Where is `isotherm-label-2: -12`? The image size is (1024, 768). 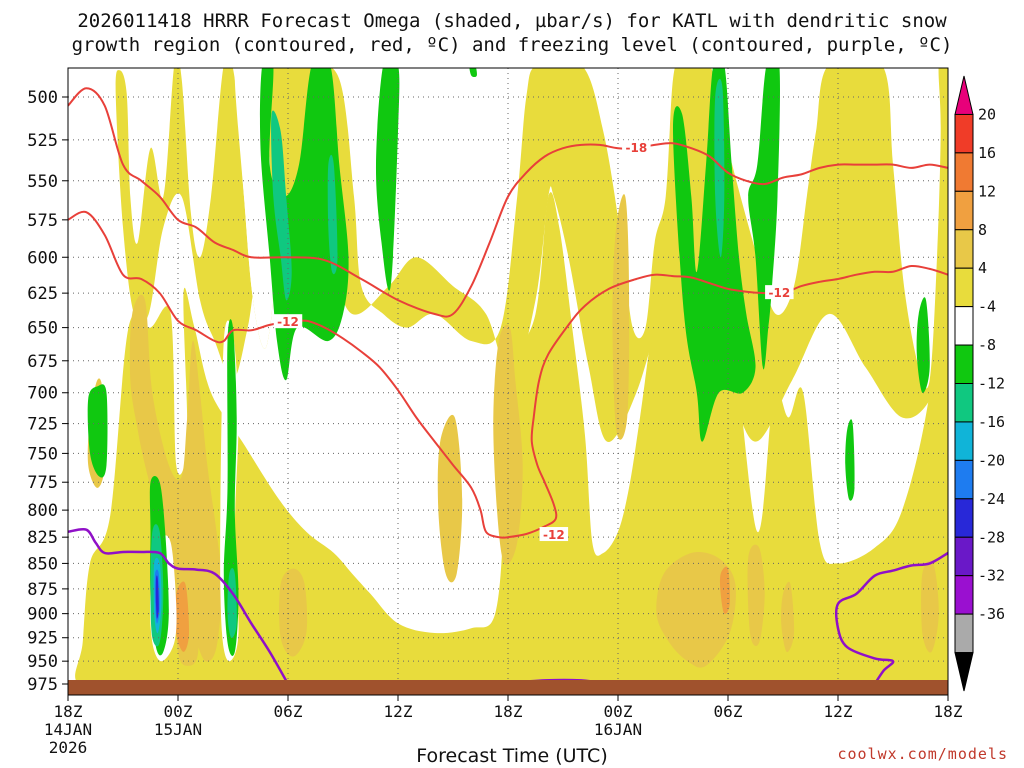
isotherm-label-2: -12 is located at coordinates (779, 293).